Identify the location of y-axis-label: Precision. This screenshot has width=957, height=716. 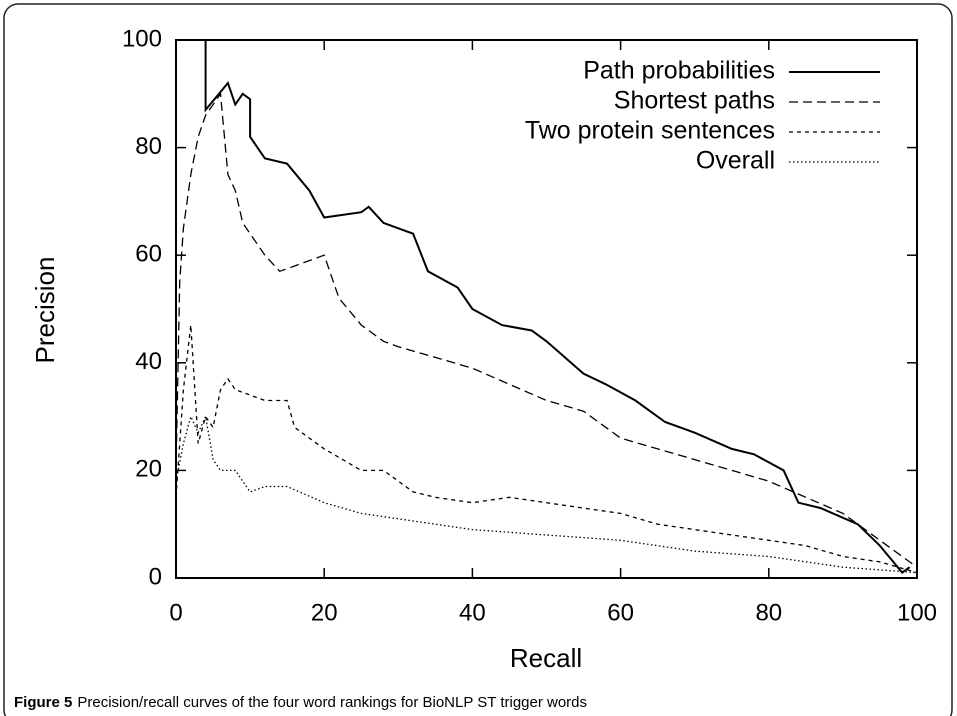
(45, 310).